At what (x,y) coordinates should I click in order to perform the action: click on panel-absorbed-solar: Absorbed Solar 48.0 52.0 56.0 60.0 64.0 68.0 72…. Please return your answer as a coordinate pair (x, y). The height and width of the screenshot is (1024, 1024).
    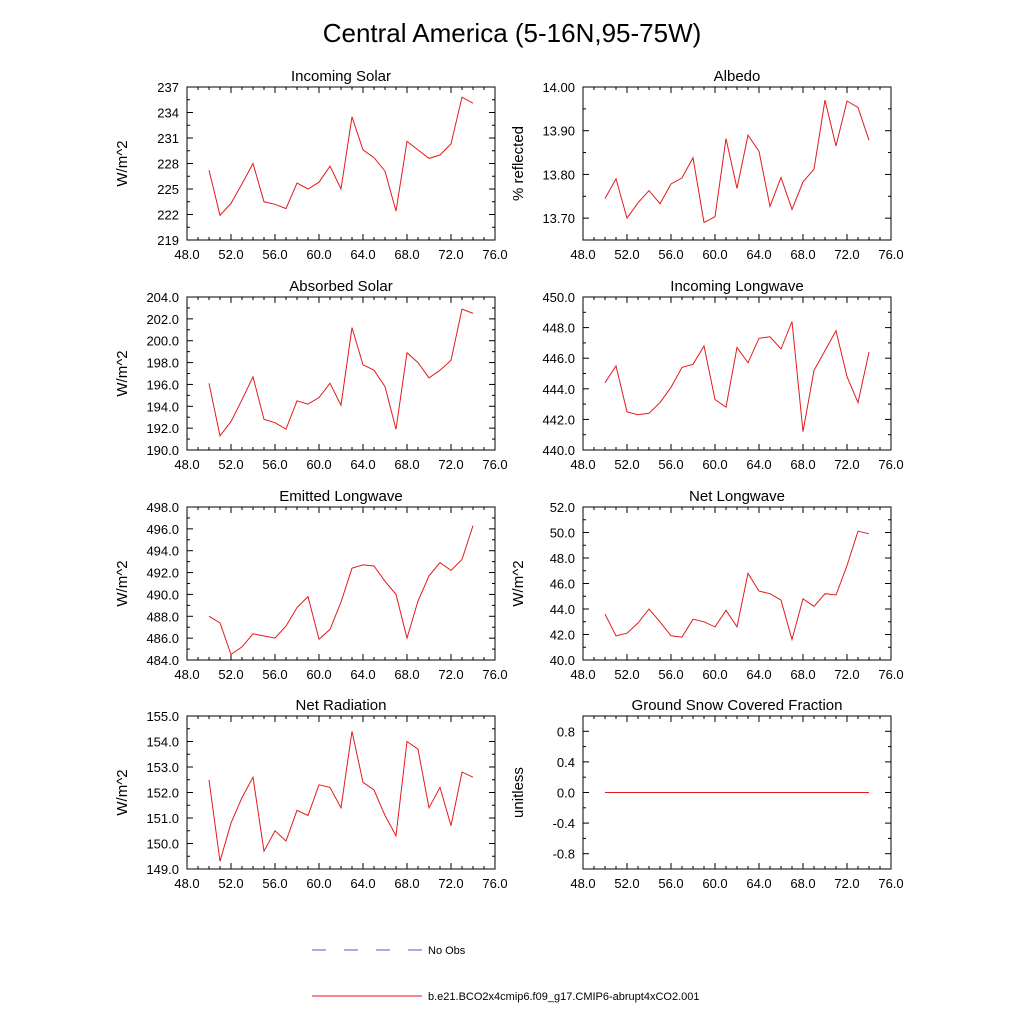
    Looking at the image, I should click on (311, 375).